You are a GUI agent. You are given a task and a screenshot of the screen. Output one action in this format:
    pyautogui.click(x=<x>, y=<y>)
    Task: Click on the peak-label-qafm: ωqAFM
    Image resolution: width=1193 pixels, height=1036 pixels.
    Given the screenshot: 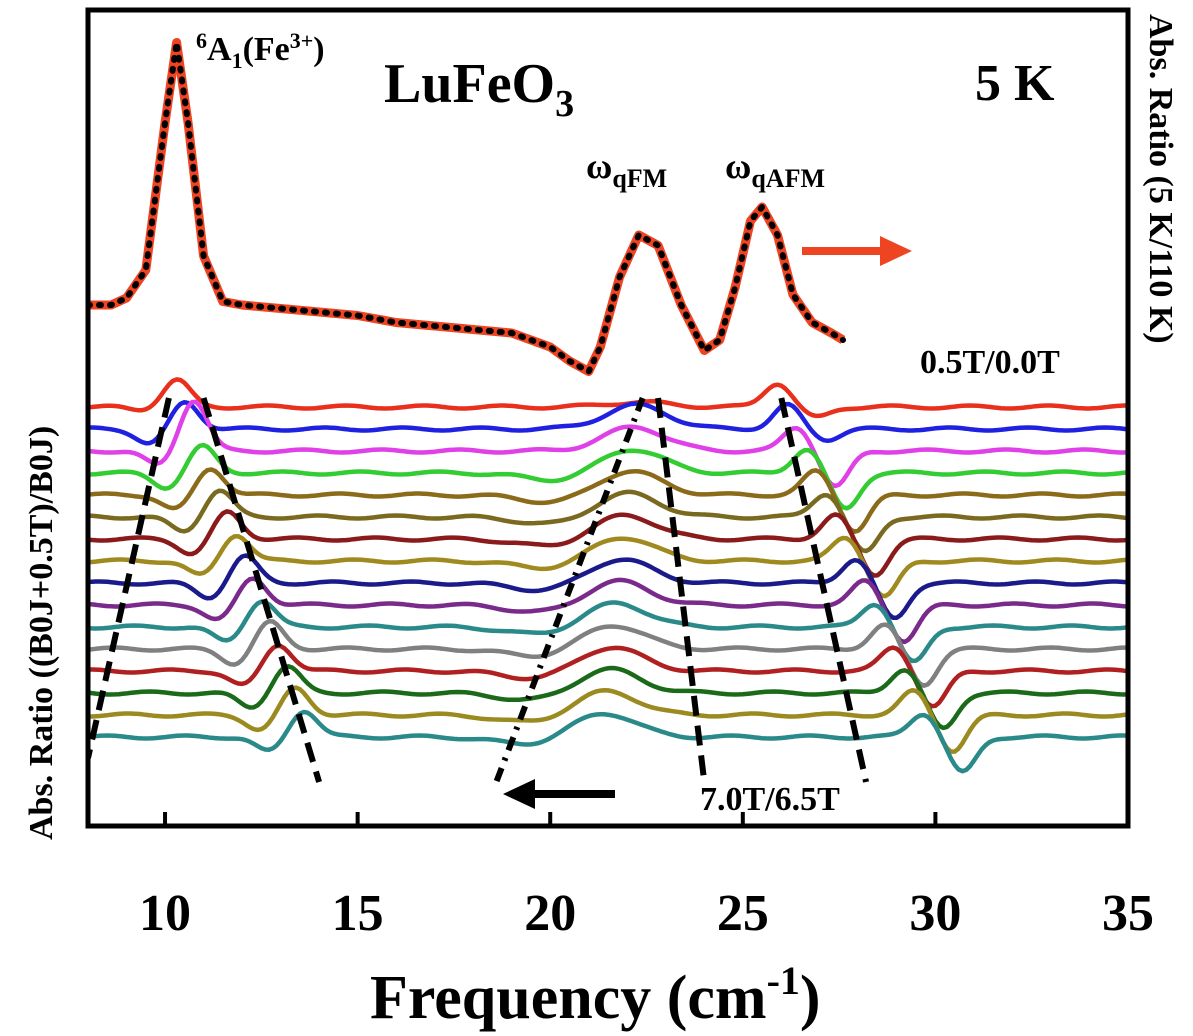 What is the action you would take?
    pyautogui.click(x=775, y=169)
    